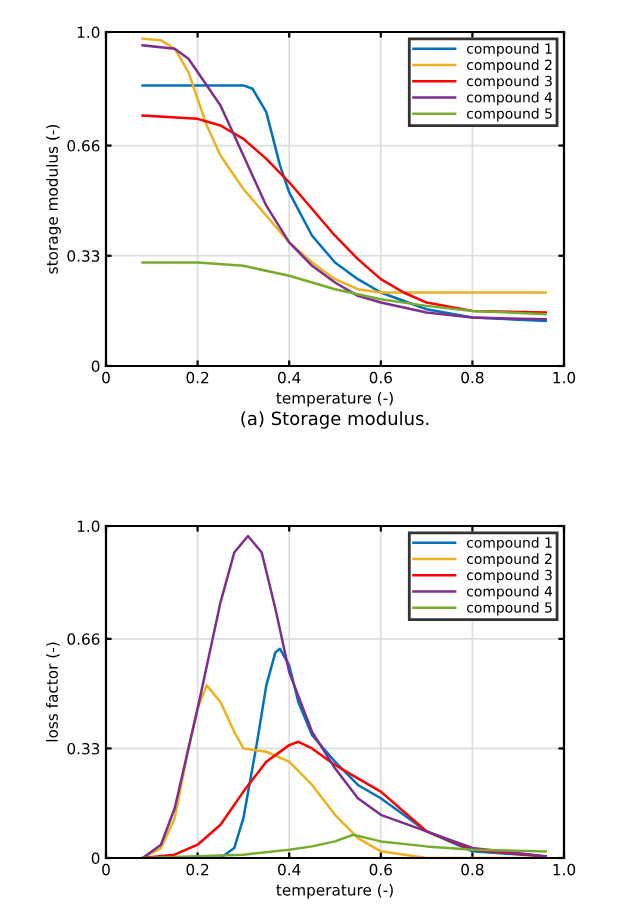 The image size is (624, 914). Describe the element at coordinates (344, 288) in the screenshot. I see `line-series` at that location.